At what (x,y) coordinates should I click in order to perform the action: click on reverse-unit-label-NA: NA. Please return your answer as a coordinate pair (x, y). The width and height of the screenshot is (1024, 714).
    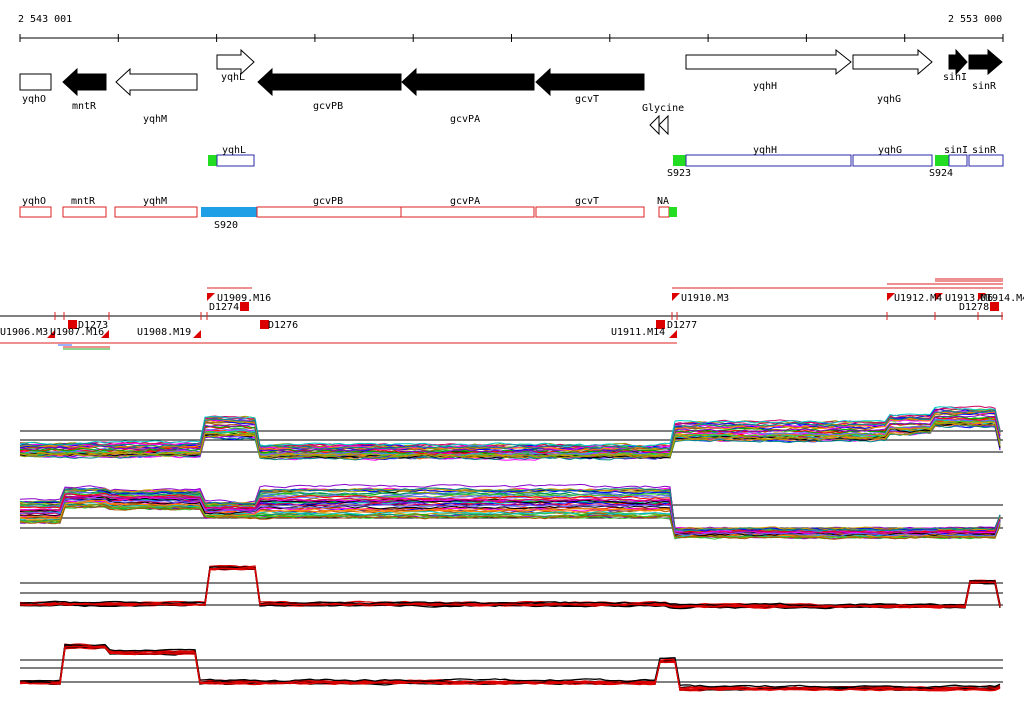
    Looking at the image, I should click on (663, 201).